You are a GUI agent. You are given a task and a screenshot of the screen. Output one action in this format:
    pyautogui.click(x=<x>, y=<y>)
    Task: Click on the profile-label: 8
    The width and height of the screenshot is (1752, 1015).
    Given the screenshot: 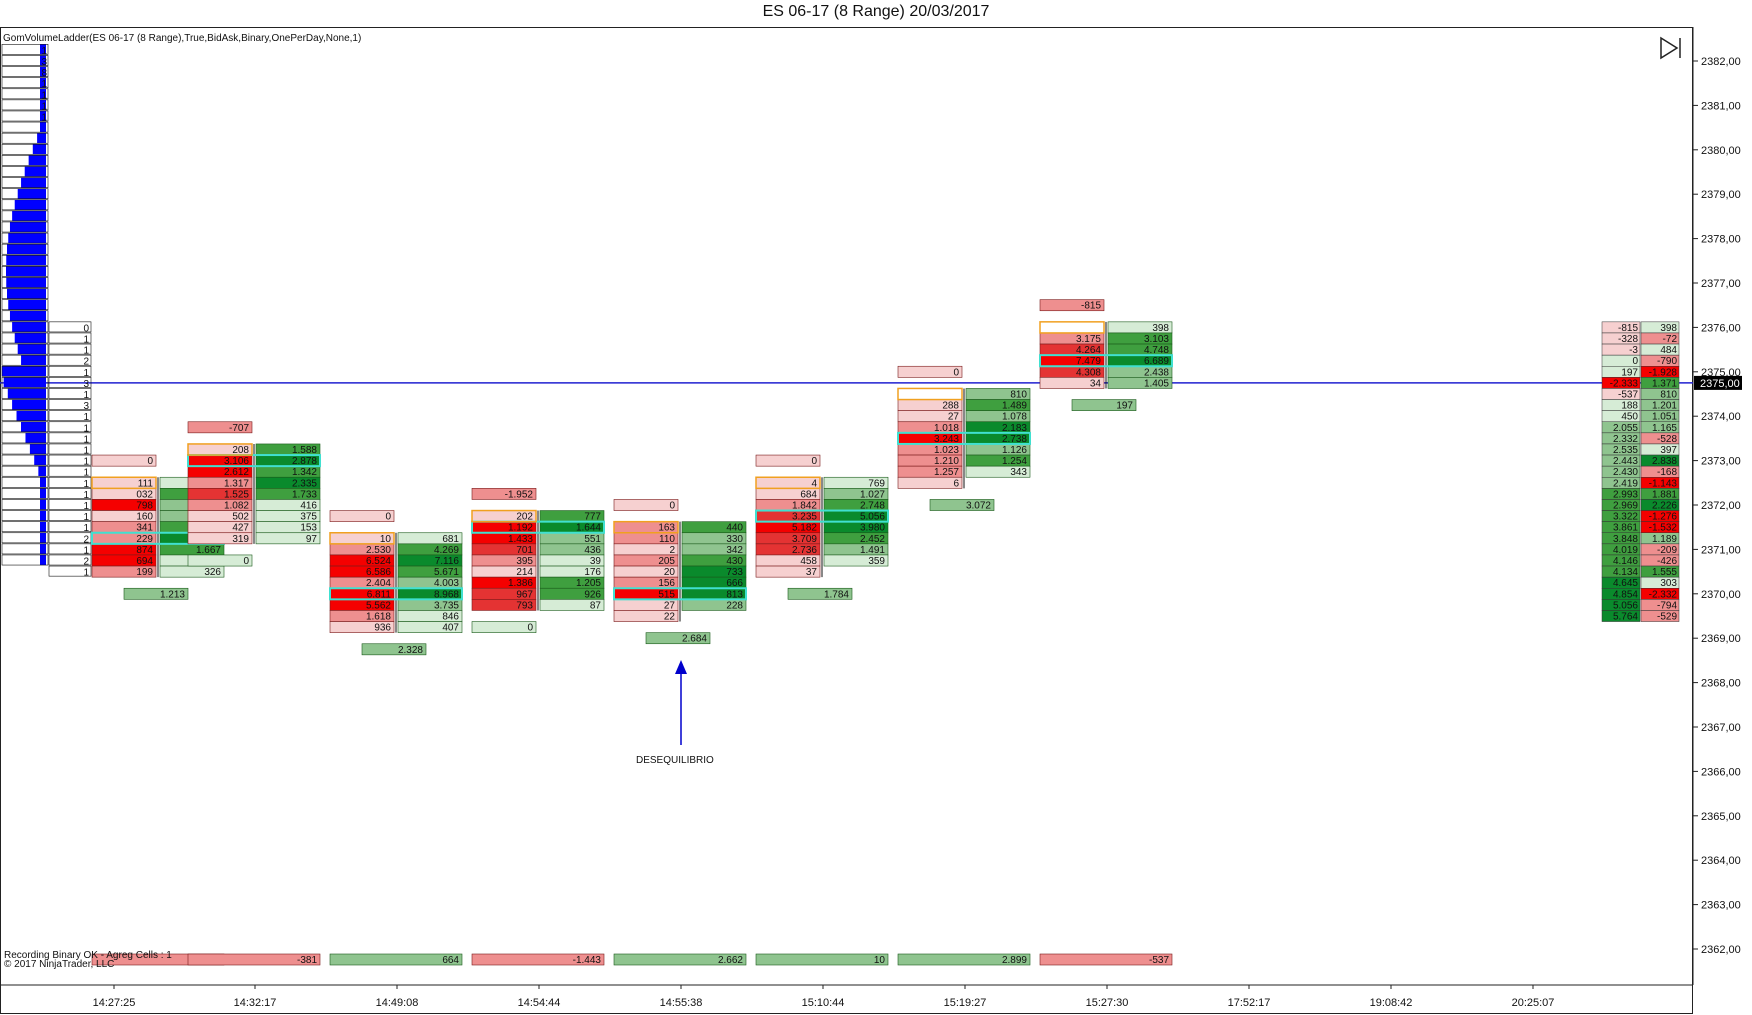 What is the action you would take?
    pyautogui.click(x=44, y=73)
    